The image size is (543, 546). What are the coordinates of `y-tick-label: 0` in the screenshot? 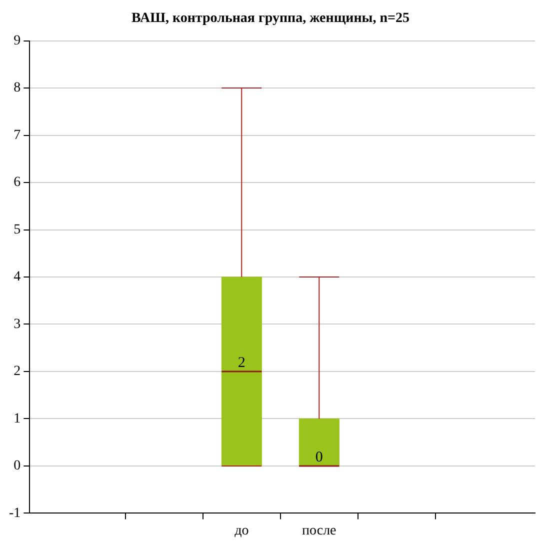 It's located at (17, 466).